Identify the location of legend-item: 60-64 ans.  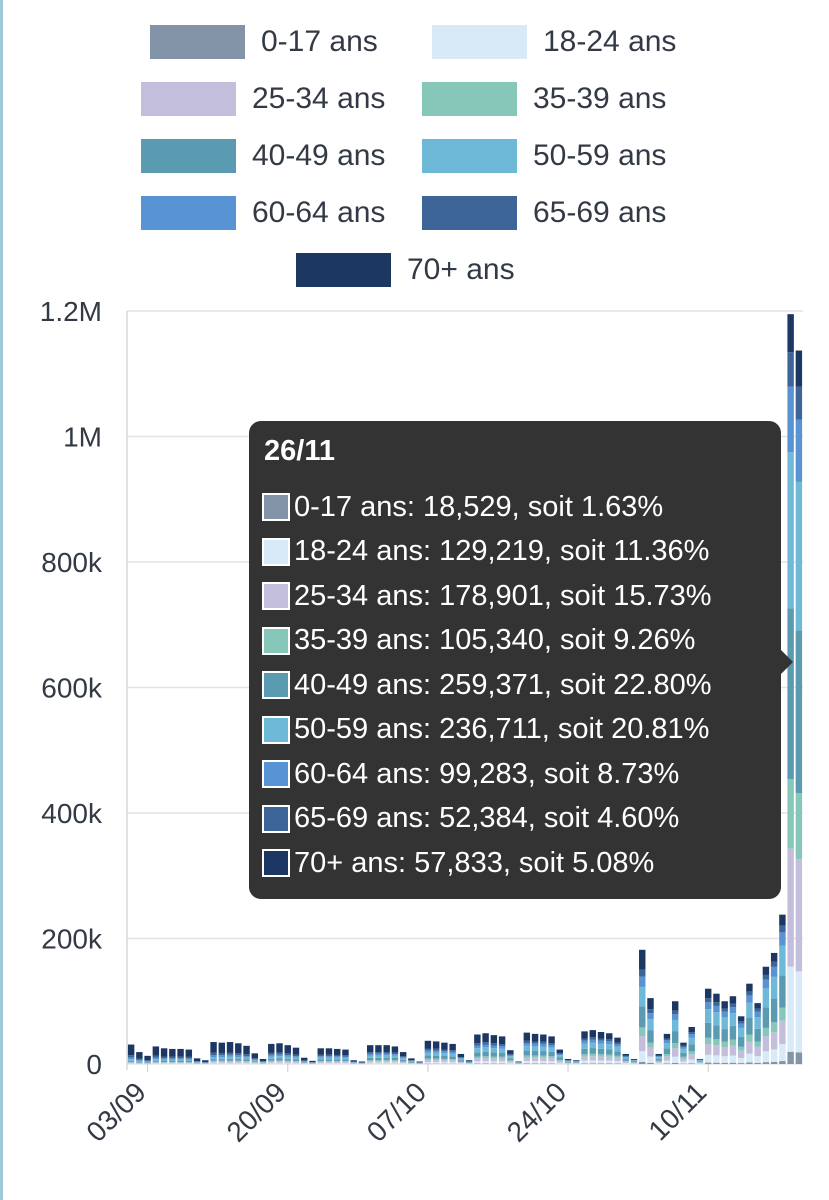
(263, 213).